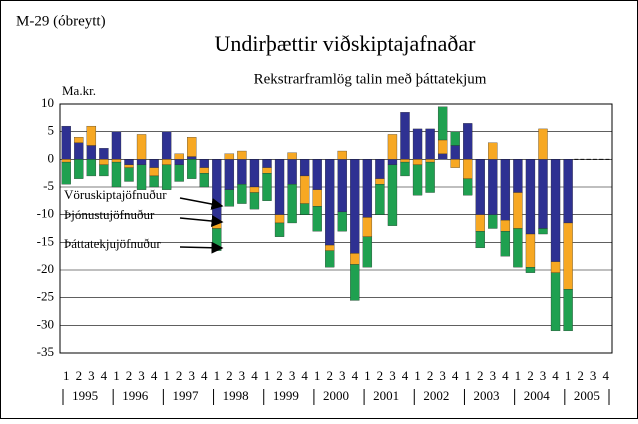 The image size is (638, 424). What do you see at coordinates (336, 395) in the screenshot?
I see `year-label: 2000` at bounding box center [336, 395].